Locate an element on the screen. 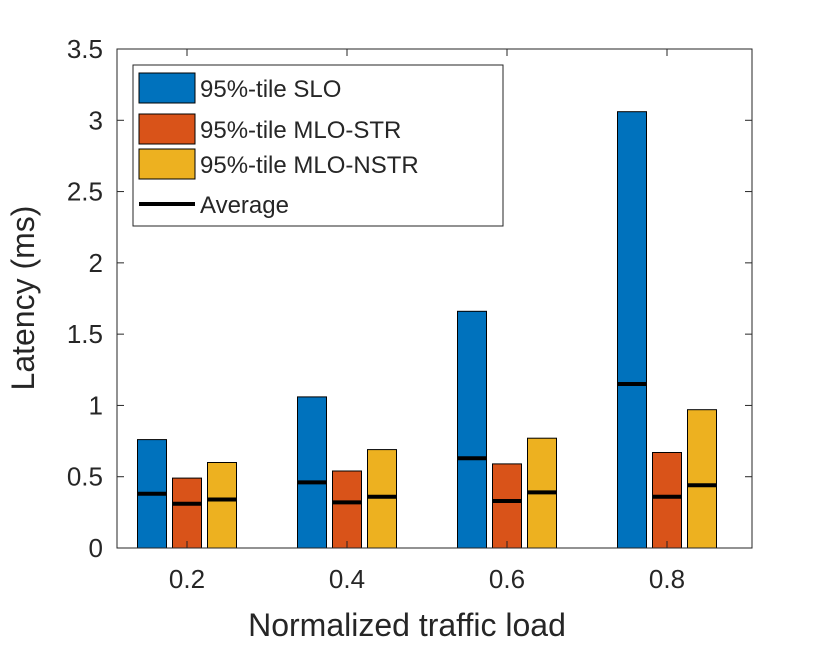 This screenshot has height=648, width=830. bar-95-tile-mlo-nstr-0.2 is located at coordinates (222, 505).